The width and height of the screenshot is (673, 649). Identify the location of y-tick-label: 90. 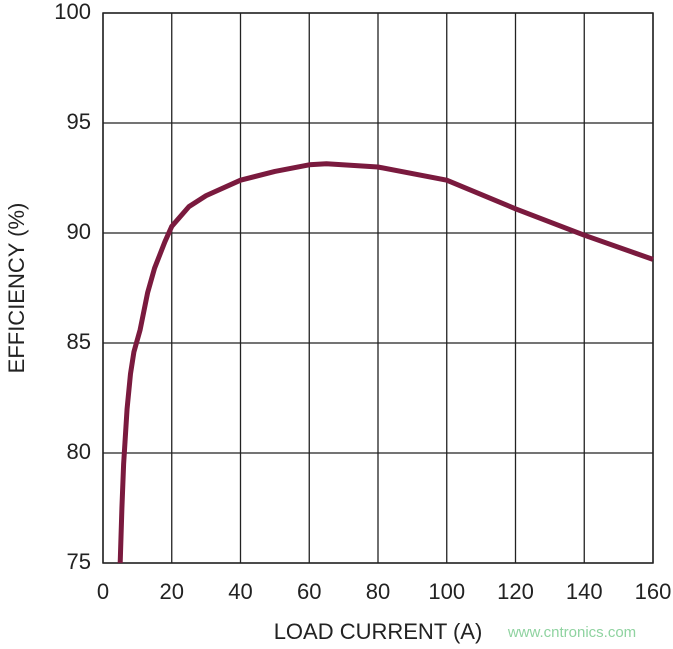
(79, 231).